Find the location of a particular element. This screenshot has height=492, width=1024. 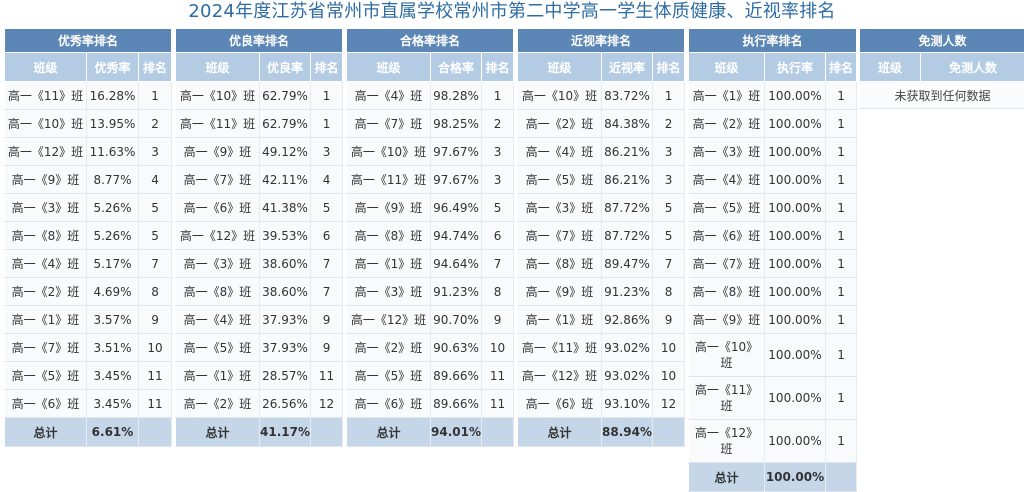

table-row: 高一《7》班 98.25% 2 is located at coordinates (430, 123).